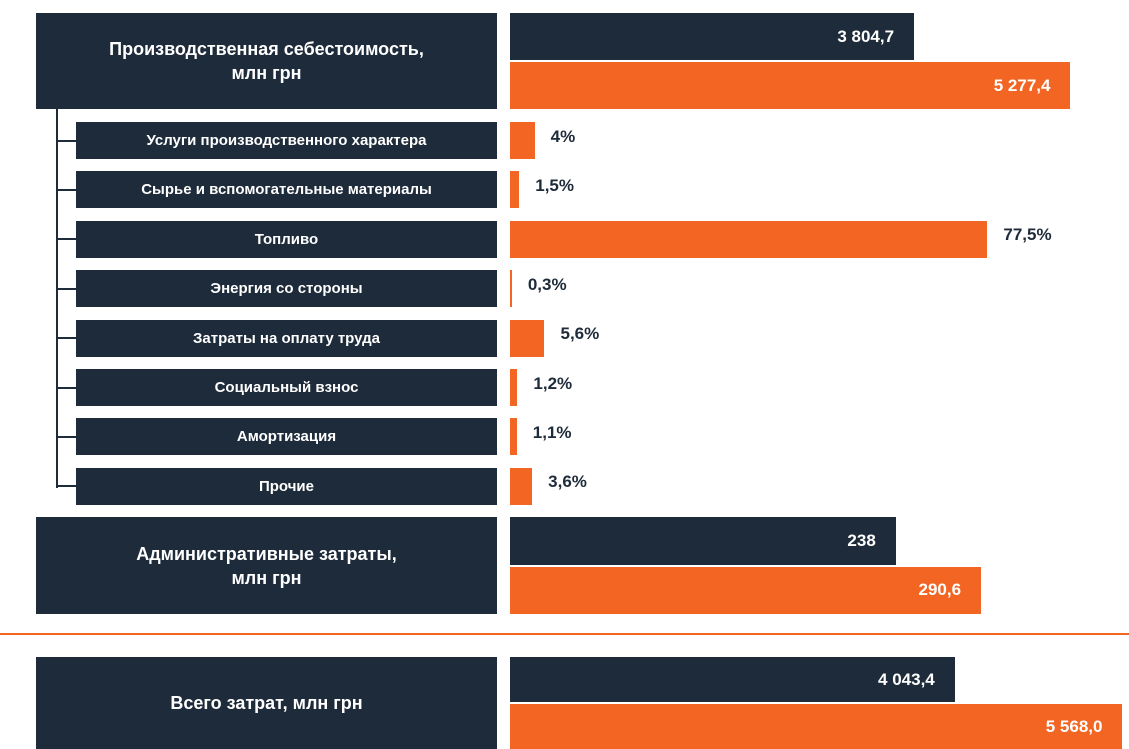  I want to click on item-label: Услуги производственного характера, so click(286, 140).